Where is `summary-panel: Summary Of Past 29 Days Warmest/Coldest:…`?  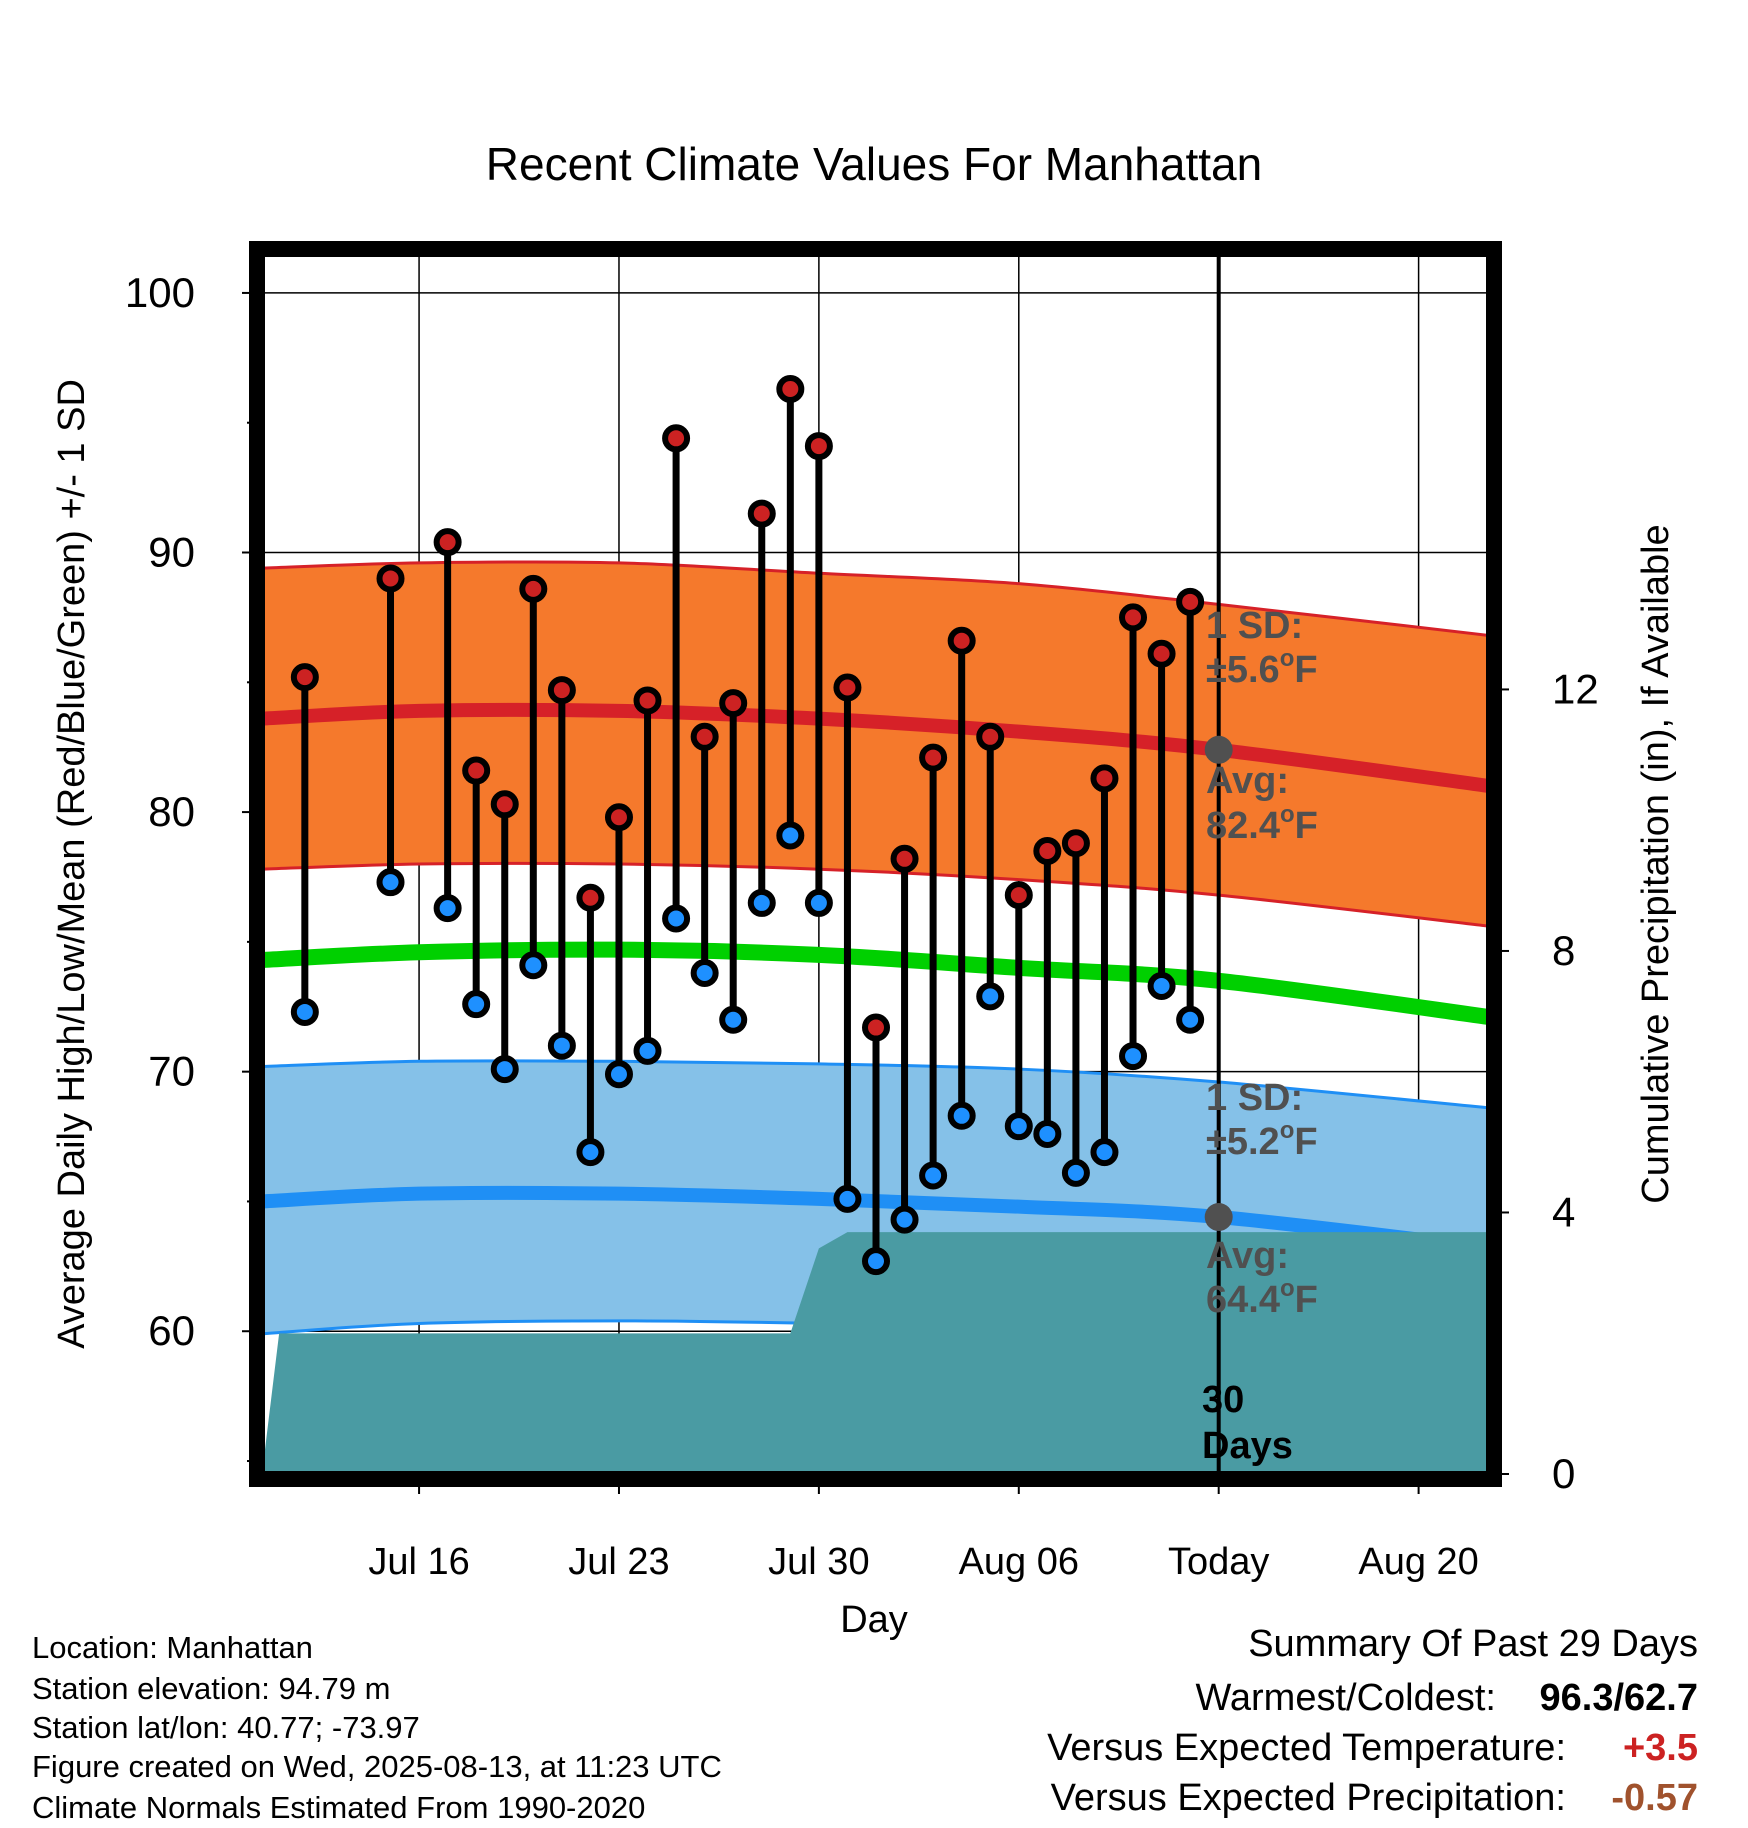
summary-panel: Summary Of Past 29 Days Warmest/Coldest:… is located at coordinates (1372, 1721).